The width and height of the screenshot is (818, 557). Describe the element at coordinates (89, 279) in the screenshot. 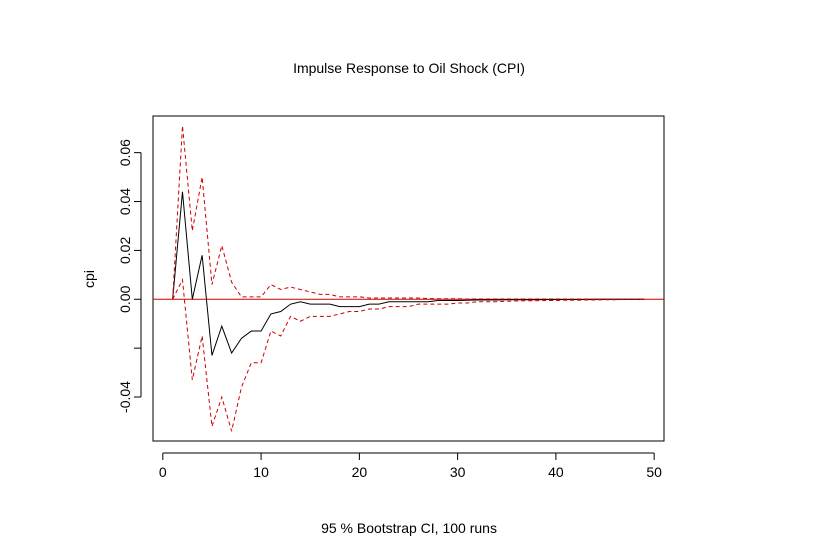

I see `y-axis-label: cpi` at that location.